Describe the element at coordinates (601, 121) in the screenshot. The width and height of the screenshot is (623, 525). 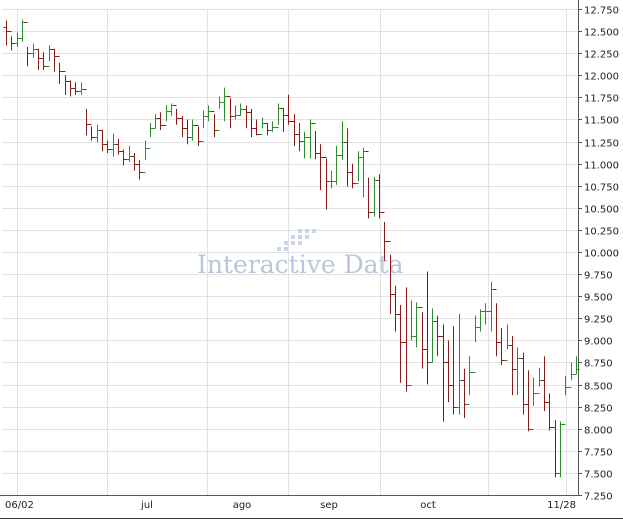
I see `y-tick-label: 11.500` at that location.